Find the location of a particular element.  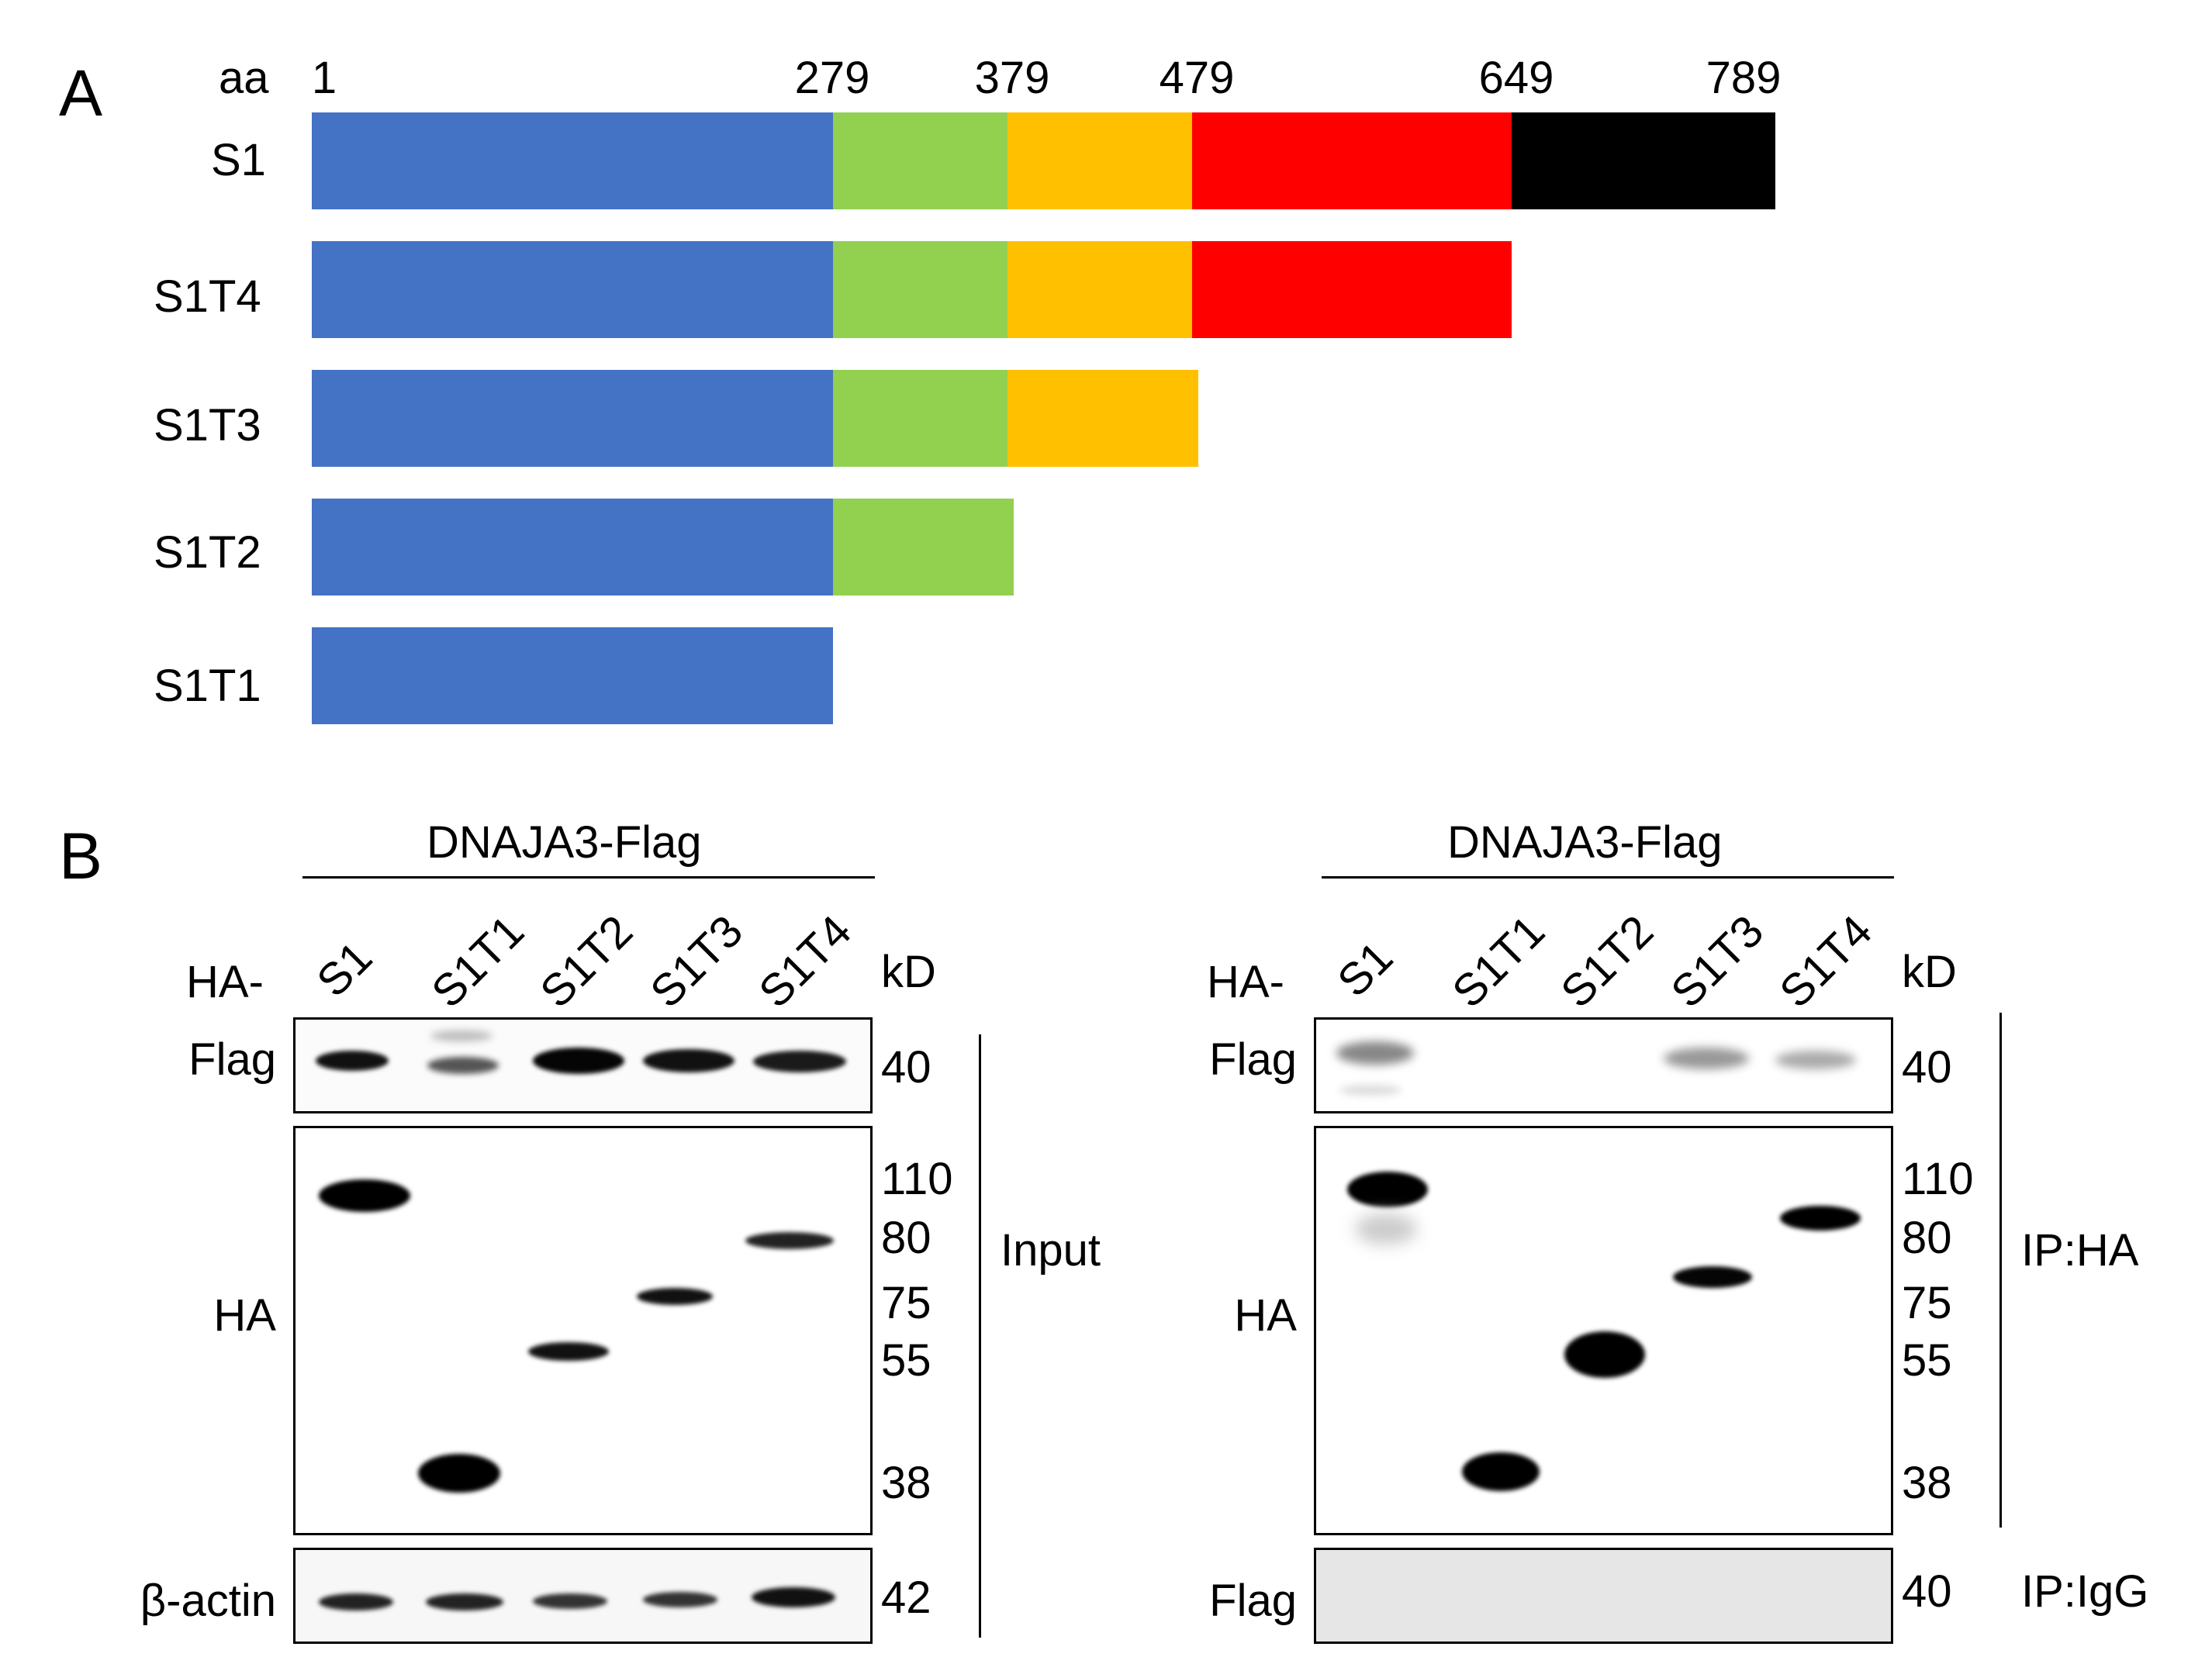

pos-479: 479 is located at coordinates (1197, 78).